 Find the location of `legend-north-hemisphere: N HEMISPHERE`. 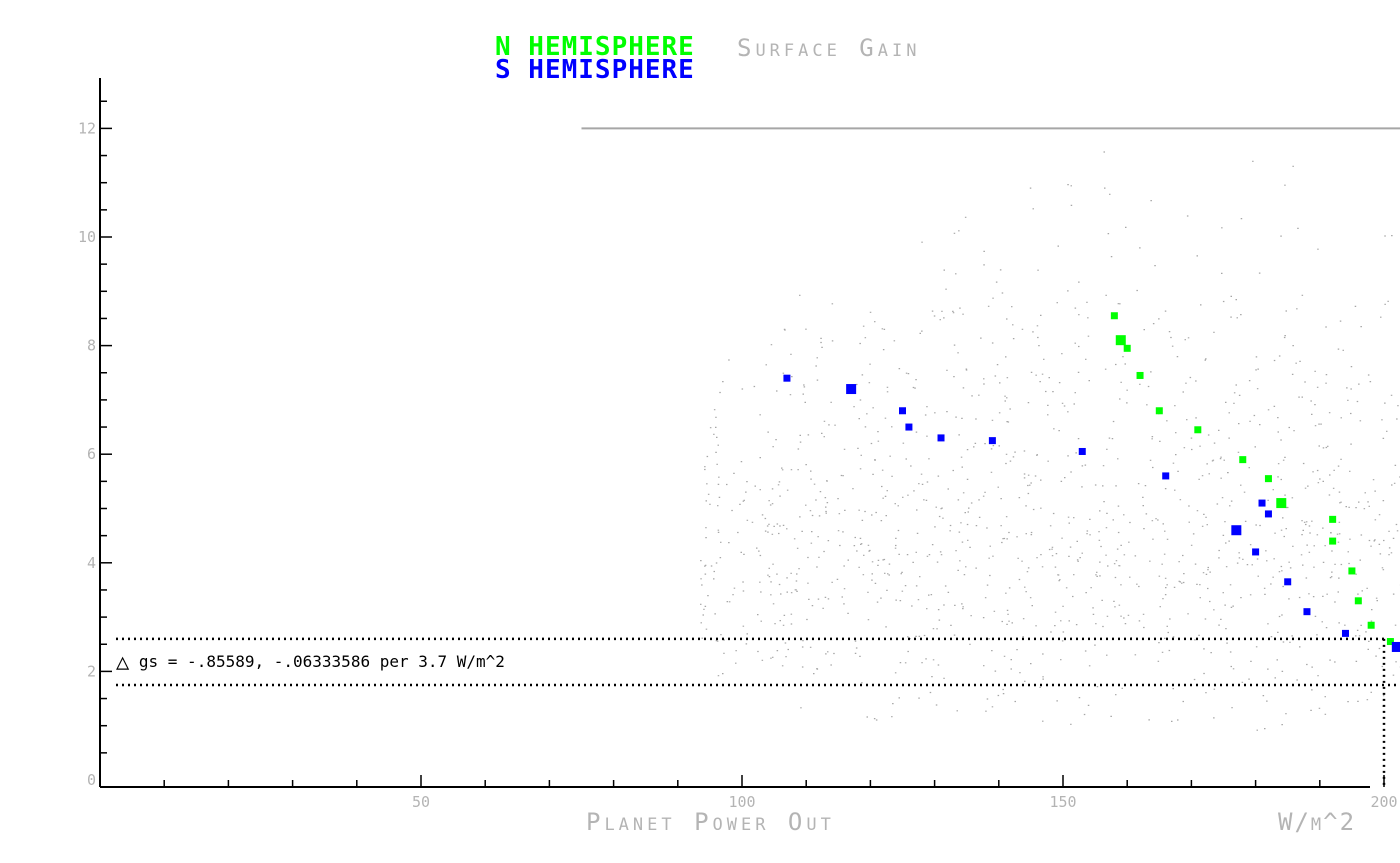

legend-north-hemisphere: N HEMISPHERE is located at coordinates (595, 47).